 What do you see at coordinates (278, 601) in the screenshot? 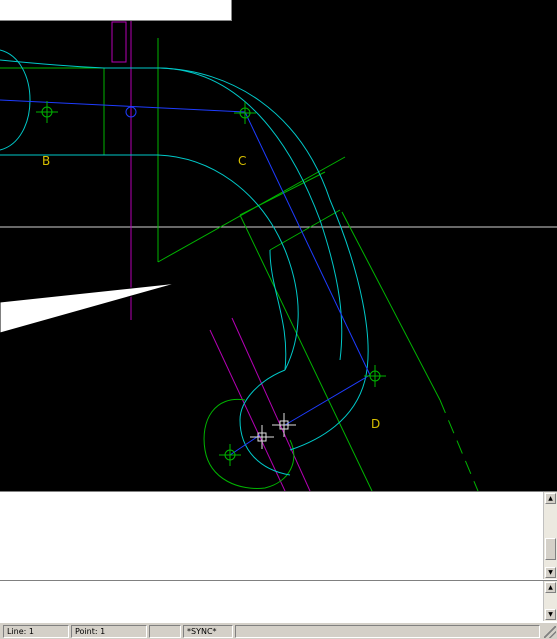
I see `command-panel: ▲ ▼` at bounding box center [278, 601].